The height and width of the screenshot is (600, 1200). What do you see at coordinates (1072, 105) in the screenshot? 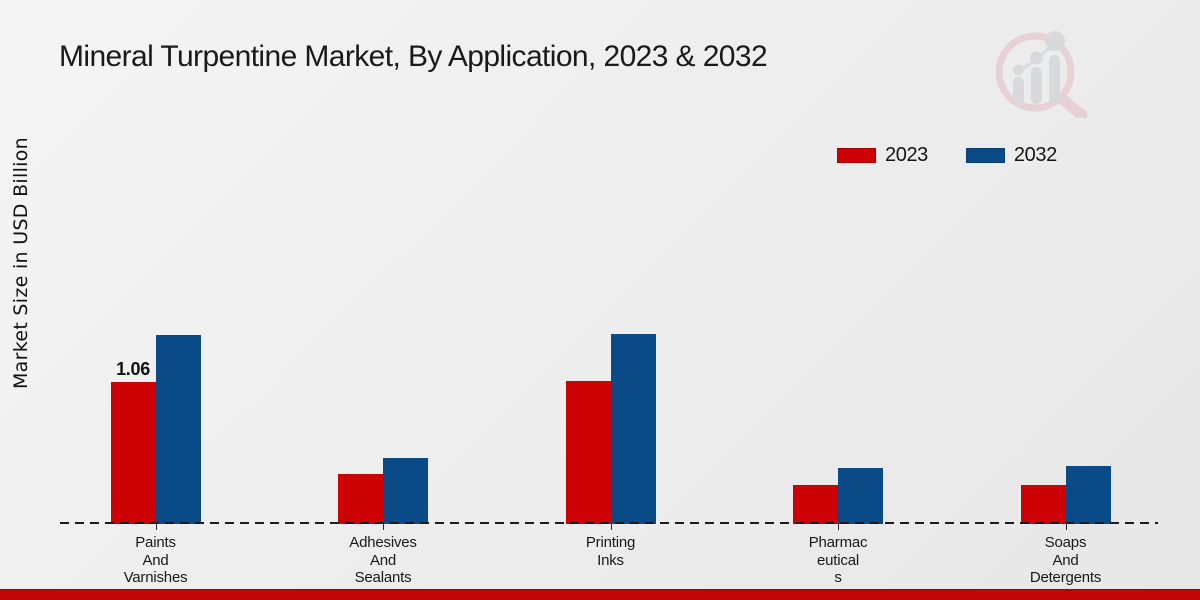
I see `magnifier-handle` at bounding box center [1072, 105].